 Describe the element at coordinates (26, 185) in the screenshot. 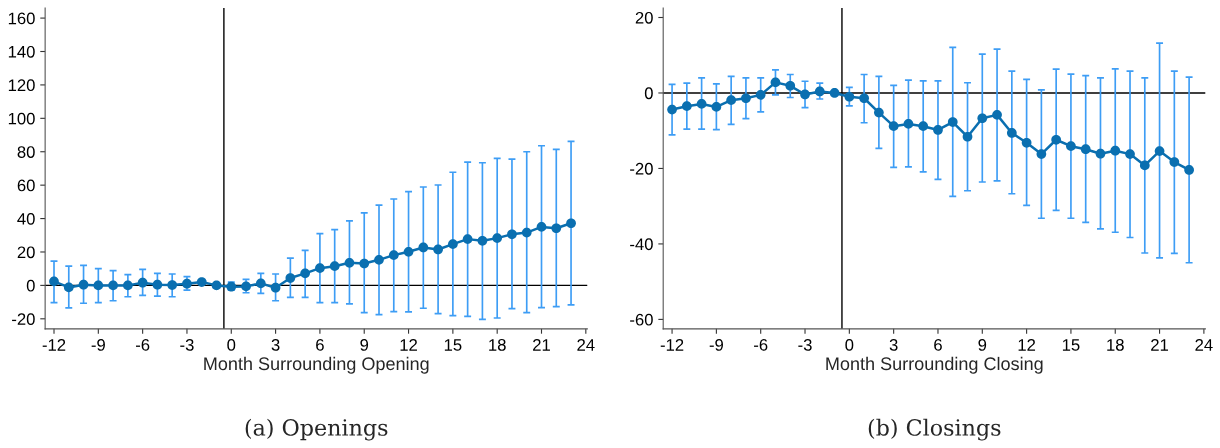

I see `y-tick-label: 60` at that location.